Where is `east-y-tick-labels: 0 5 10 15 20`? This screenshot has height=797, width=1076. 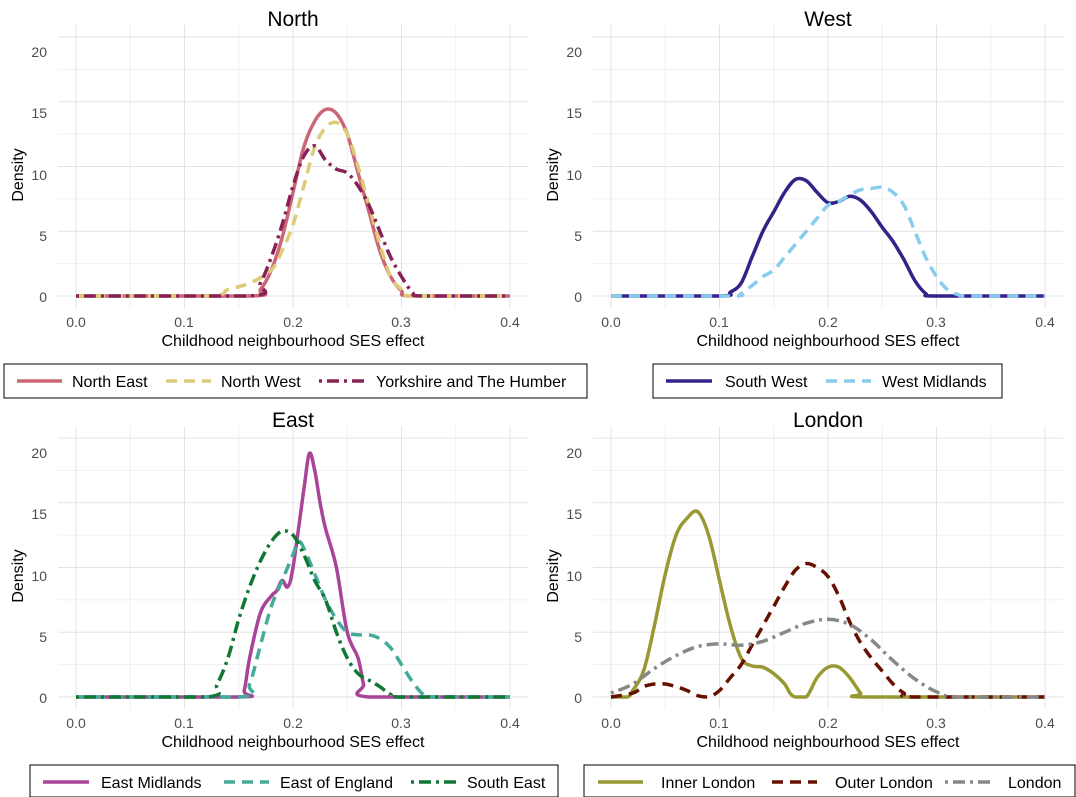 east-y-tick-labels: 0 5 10 15 20 is located at coordinates (39, 575).